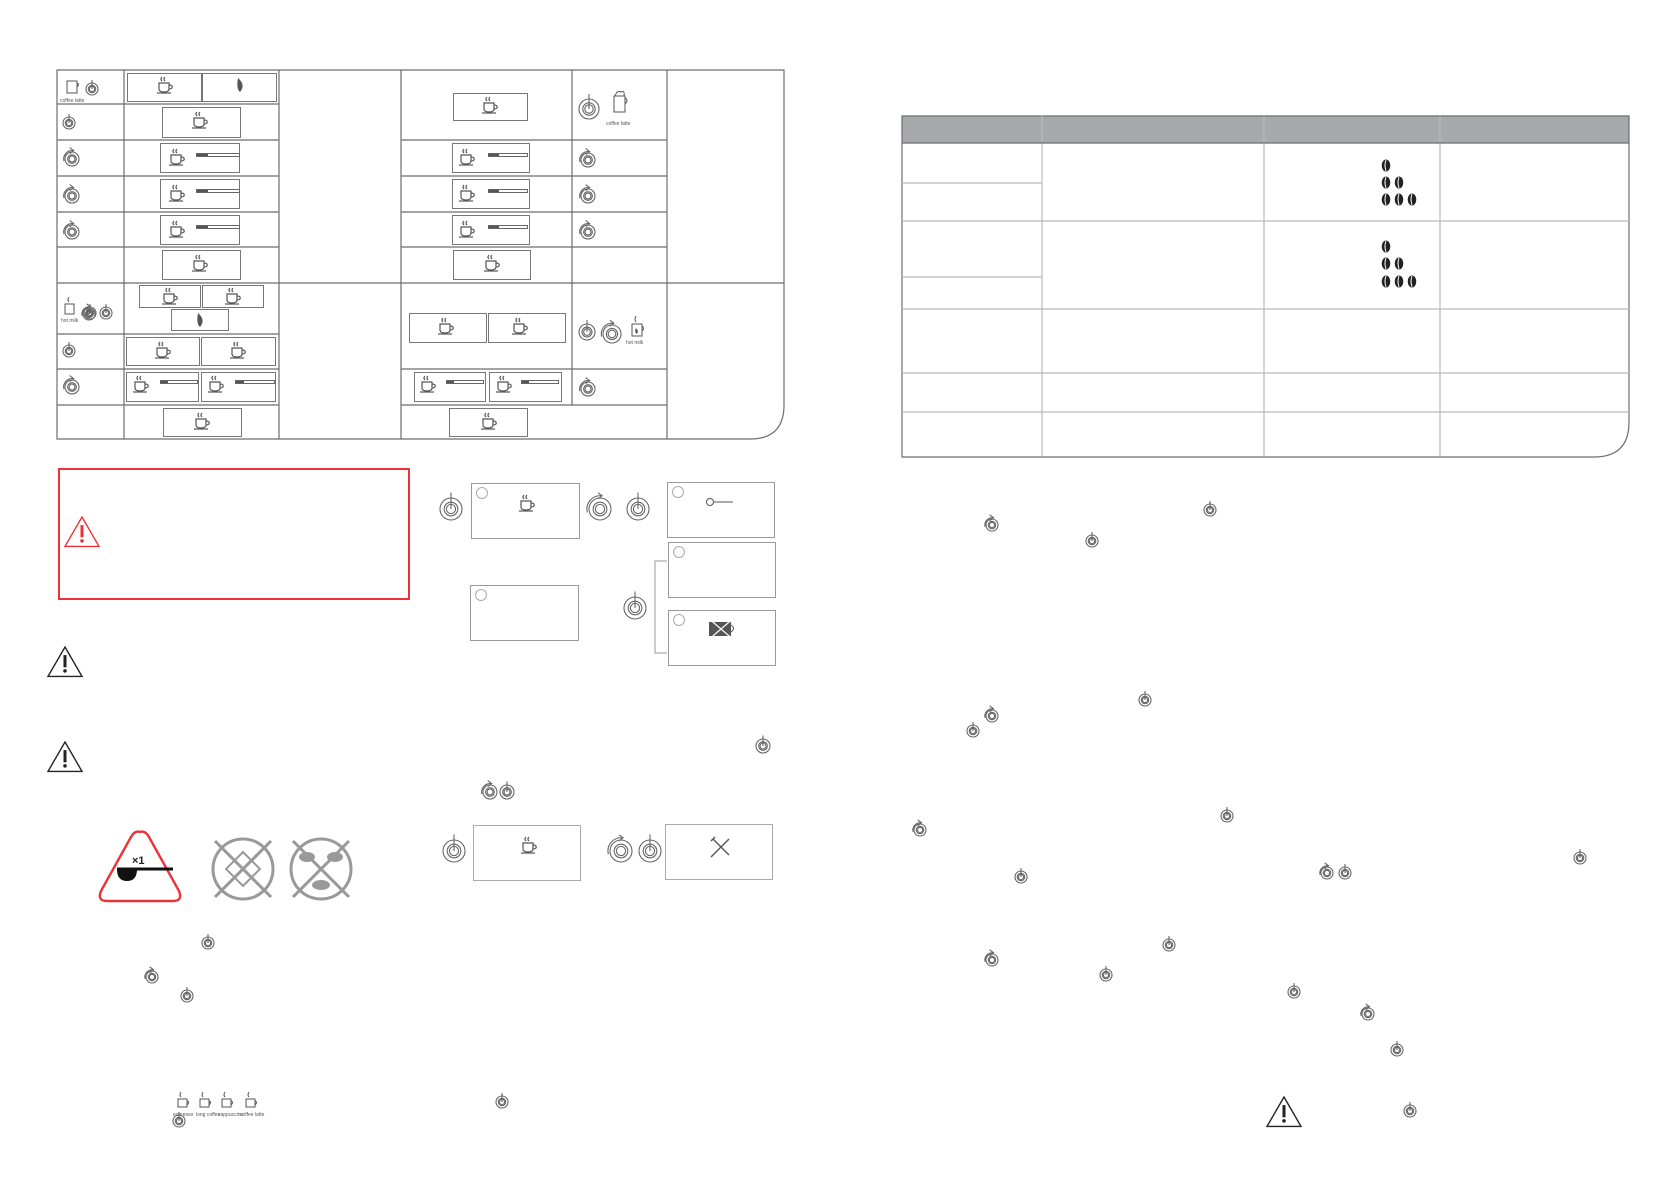  I want to click on no-beans-icon, so click(321, 869).